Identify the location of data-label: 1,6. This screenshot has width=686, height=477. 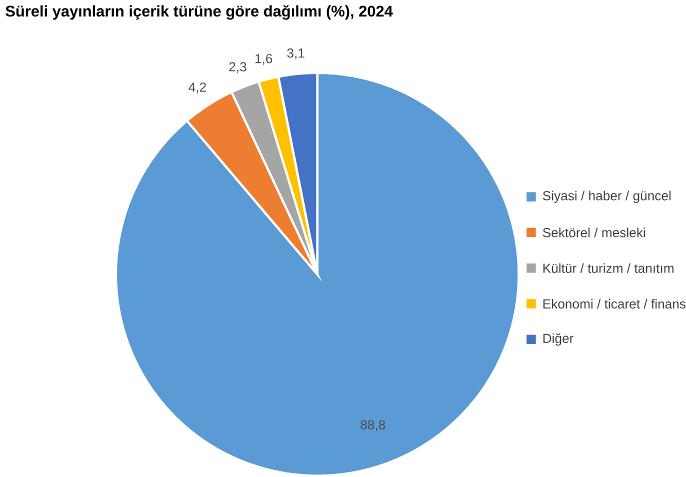
(263, 59).